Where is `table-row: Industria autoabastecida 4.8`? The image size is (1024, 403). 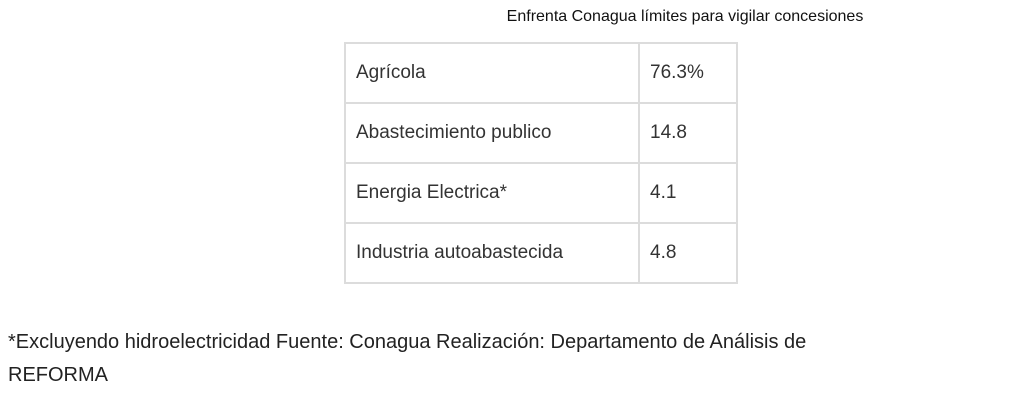
table-row: Industria autoabastecida 4.8 is located at coordinates (541, 253).